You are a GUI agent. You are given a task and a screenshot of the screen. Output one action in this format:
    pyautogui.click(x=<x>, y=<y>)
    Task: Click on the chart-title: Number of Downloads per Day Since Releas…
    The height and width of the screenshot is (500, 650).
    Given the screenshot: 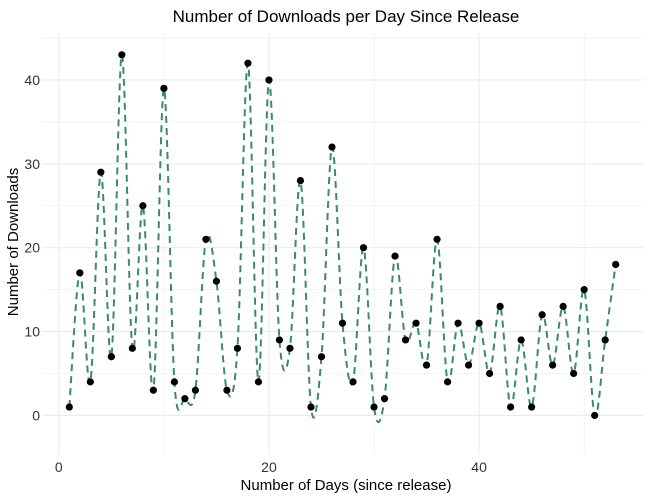 What is the action you would take?
    pyautogui.click(x=346, y=16)
    